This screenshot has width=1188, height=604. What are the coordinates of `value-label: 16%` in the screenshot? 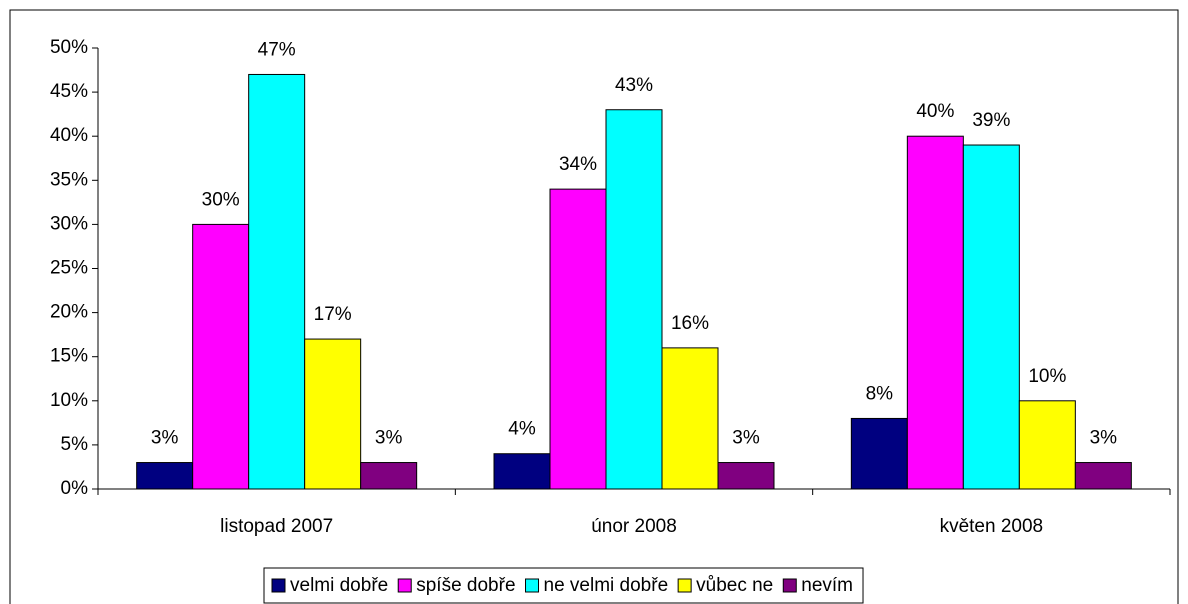 It's located at (690, 323).